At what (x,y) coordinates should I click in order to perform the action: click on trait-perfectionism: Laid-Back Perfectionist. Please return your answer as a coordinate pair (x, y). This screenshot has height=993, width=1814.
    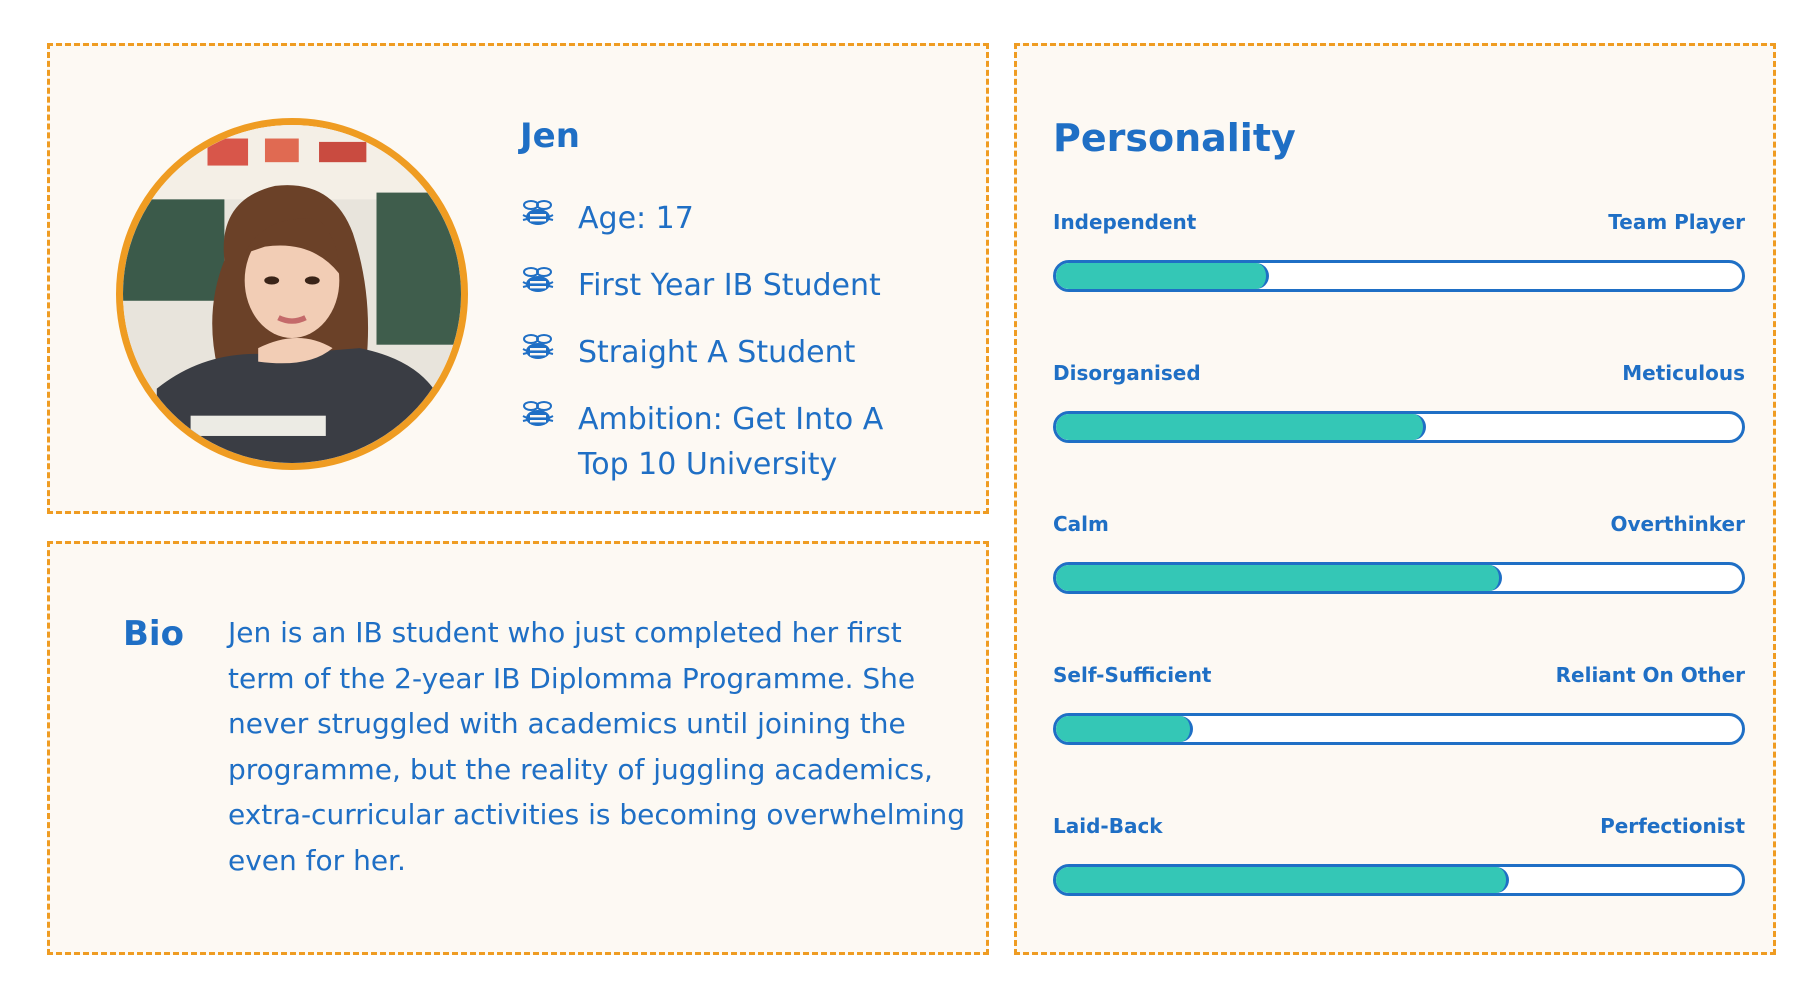
    Looking at the image, I should click on (1399, 859).